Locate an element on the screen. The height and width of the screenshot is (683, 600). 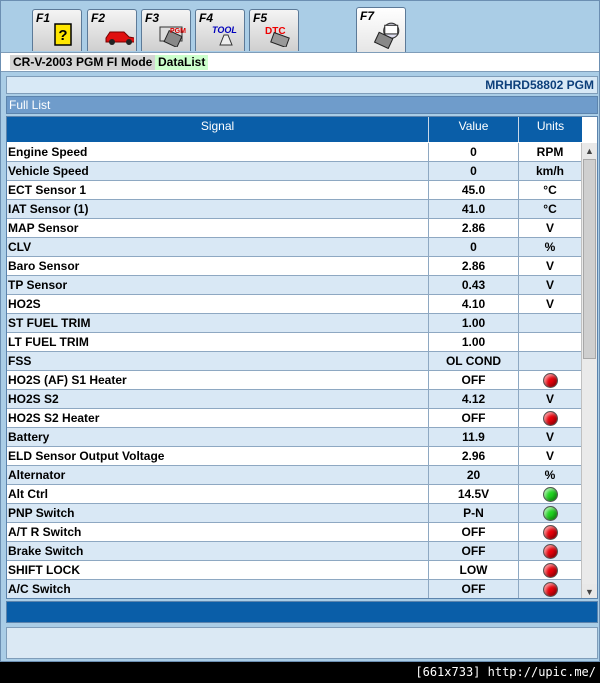
green-indicator-icon is located at coordinates (550, 494).